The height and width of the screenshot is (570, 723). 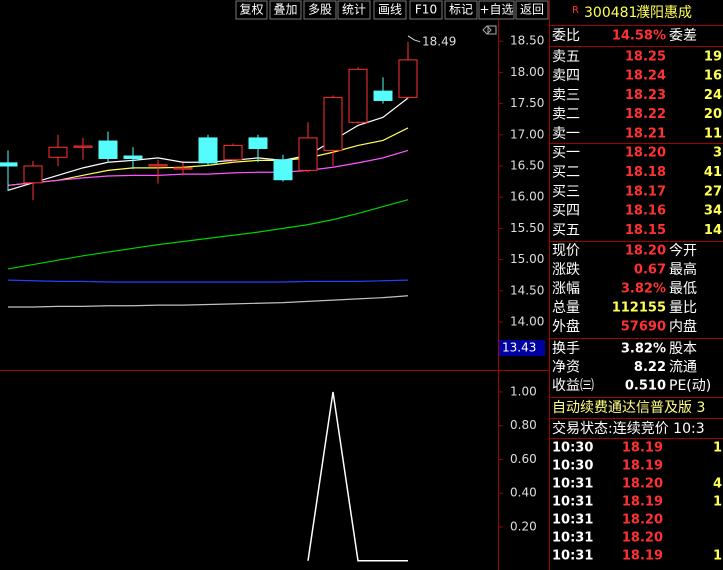 I want to click on quote-volume: 34, so click(x=713, y=211).